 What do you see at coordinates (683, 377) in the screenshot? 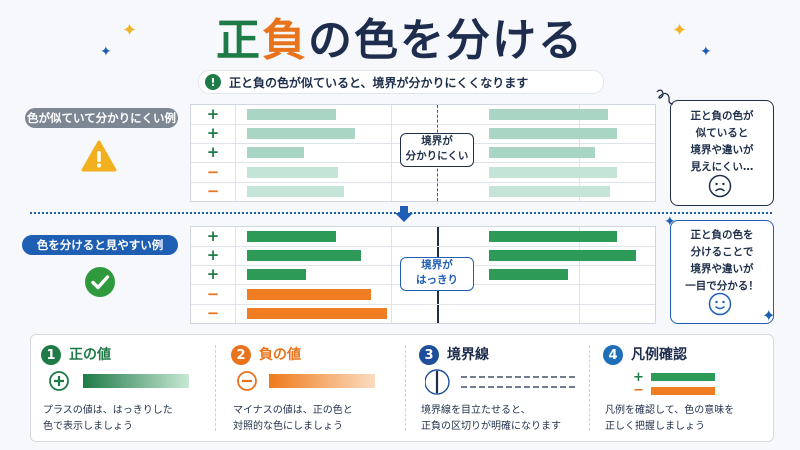
I see `legend-positive-swatch` at bounding box center [683, 377].